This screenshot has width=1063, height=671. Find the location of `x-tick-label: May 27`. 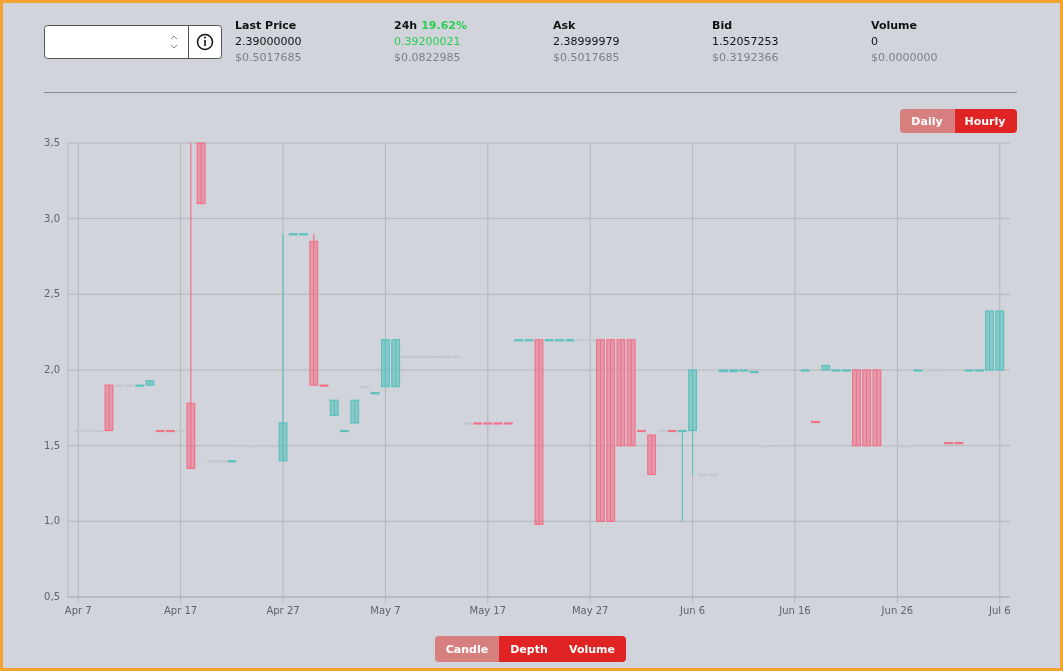

x-tick-label: May 27 is located at coordinates (590, 610).